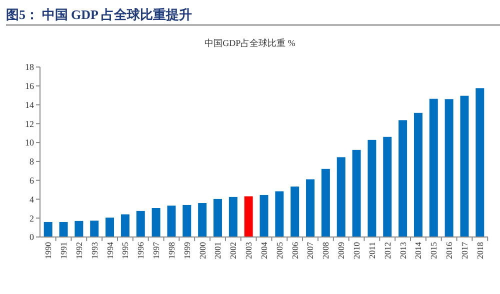 This screenshot has height=294, width=500. I want to click on y-tick-label: 12, so click(29, 123).